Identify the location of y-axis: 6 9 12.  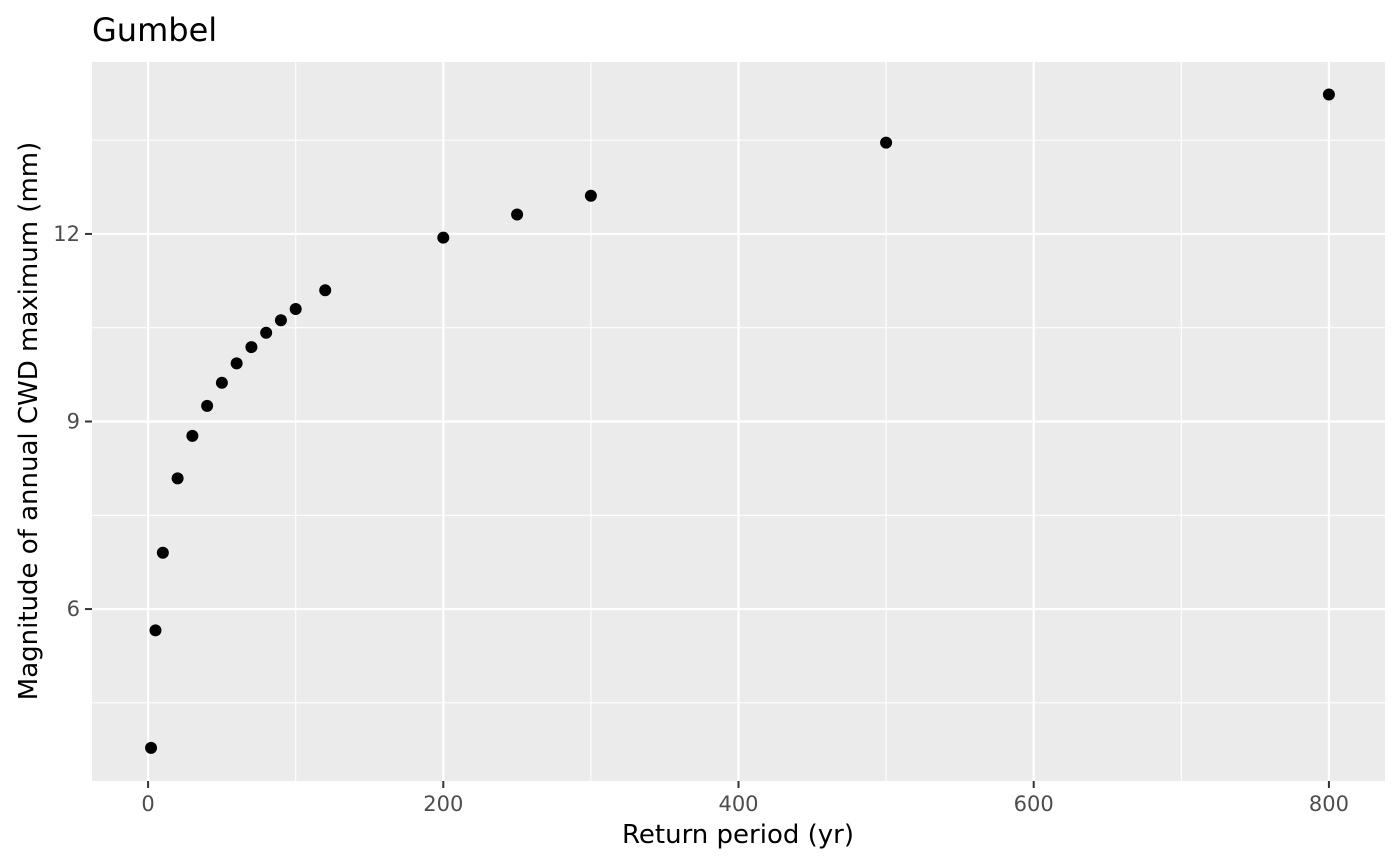
(72, 421).